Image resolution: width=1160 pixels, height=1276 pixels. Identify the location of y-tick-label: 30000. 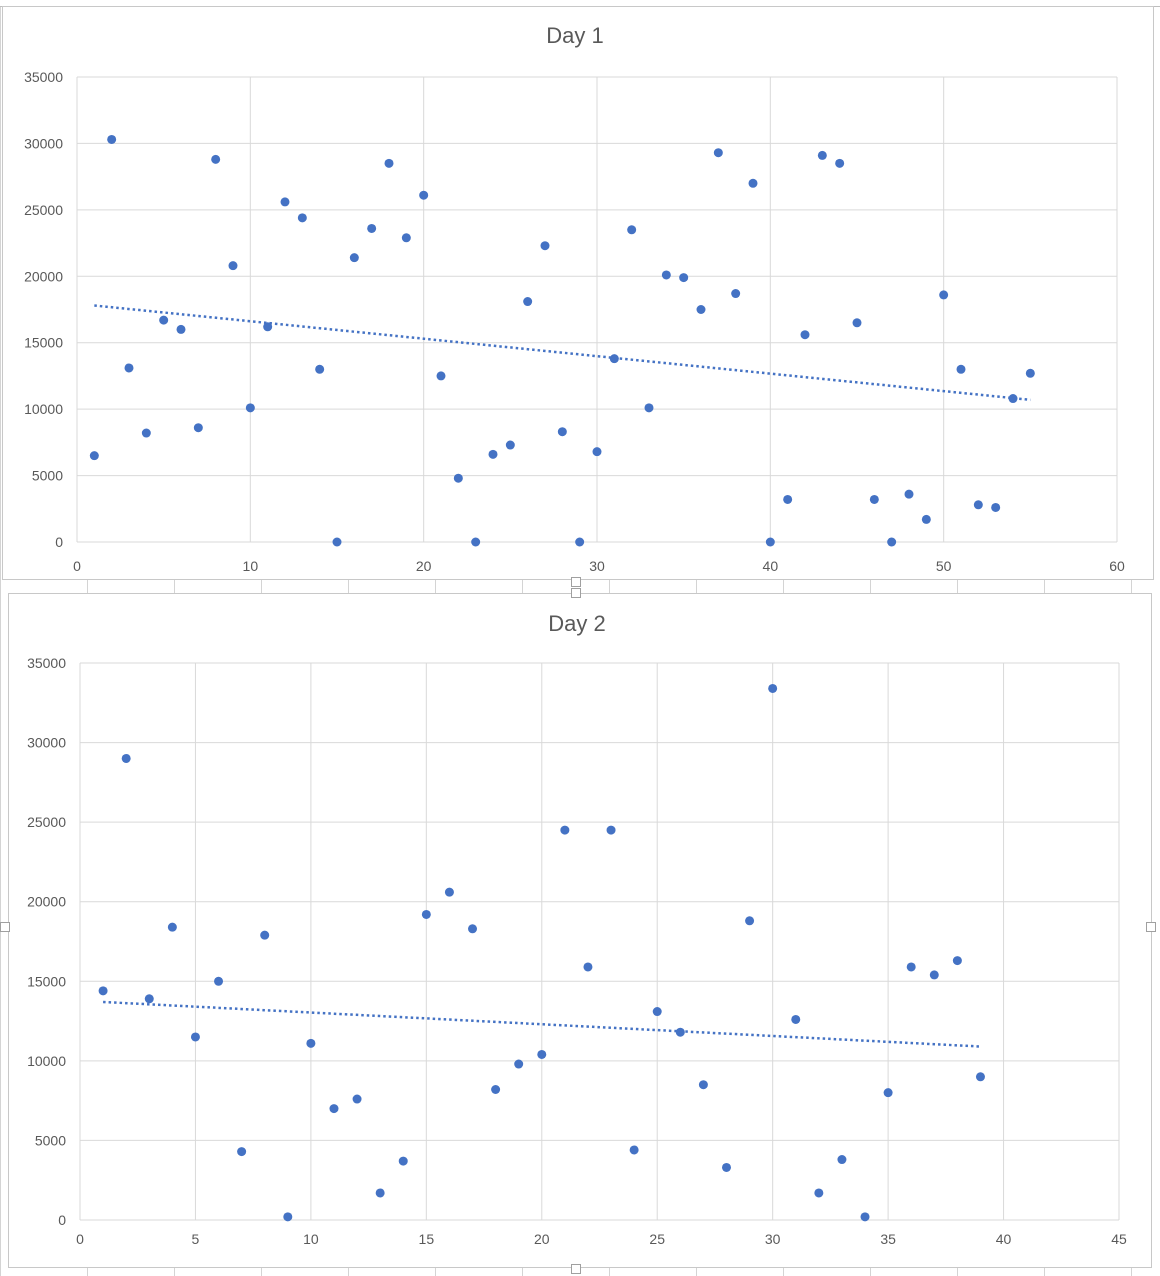
(43, 143).